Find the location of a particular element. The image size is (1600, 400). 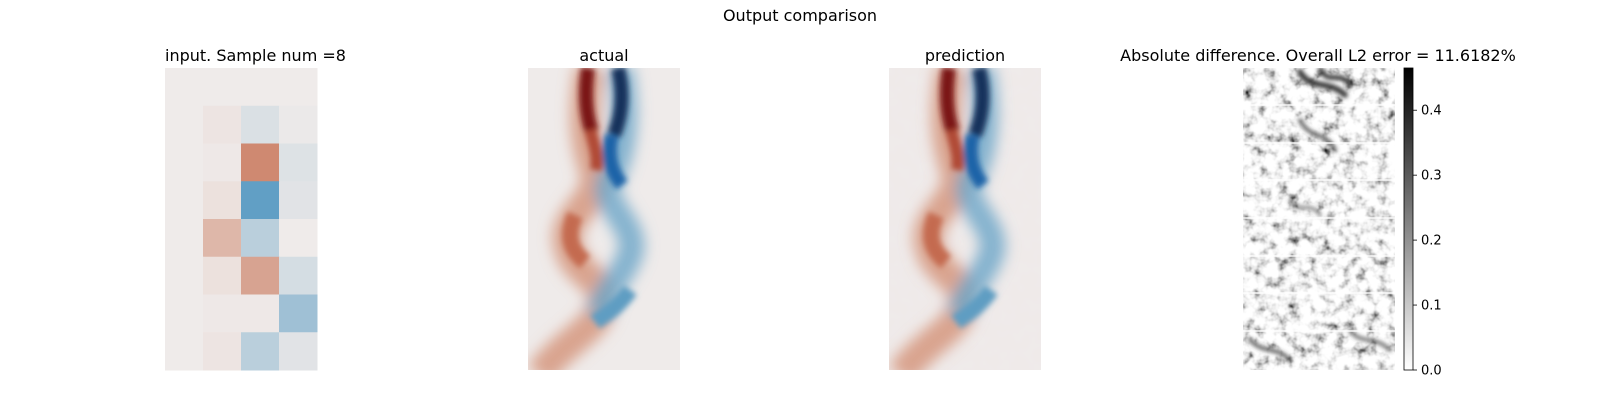

colorbar-tick-label: 0.3 is located at coordinates (1431, 176).